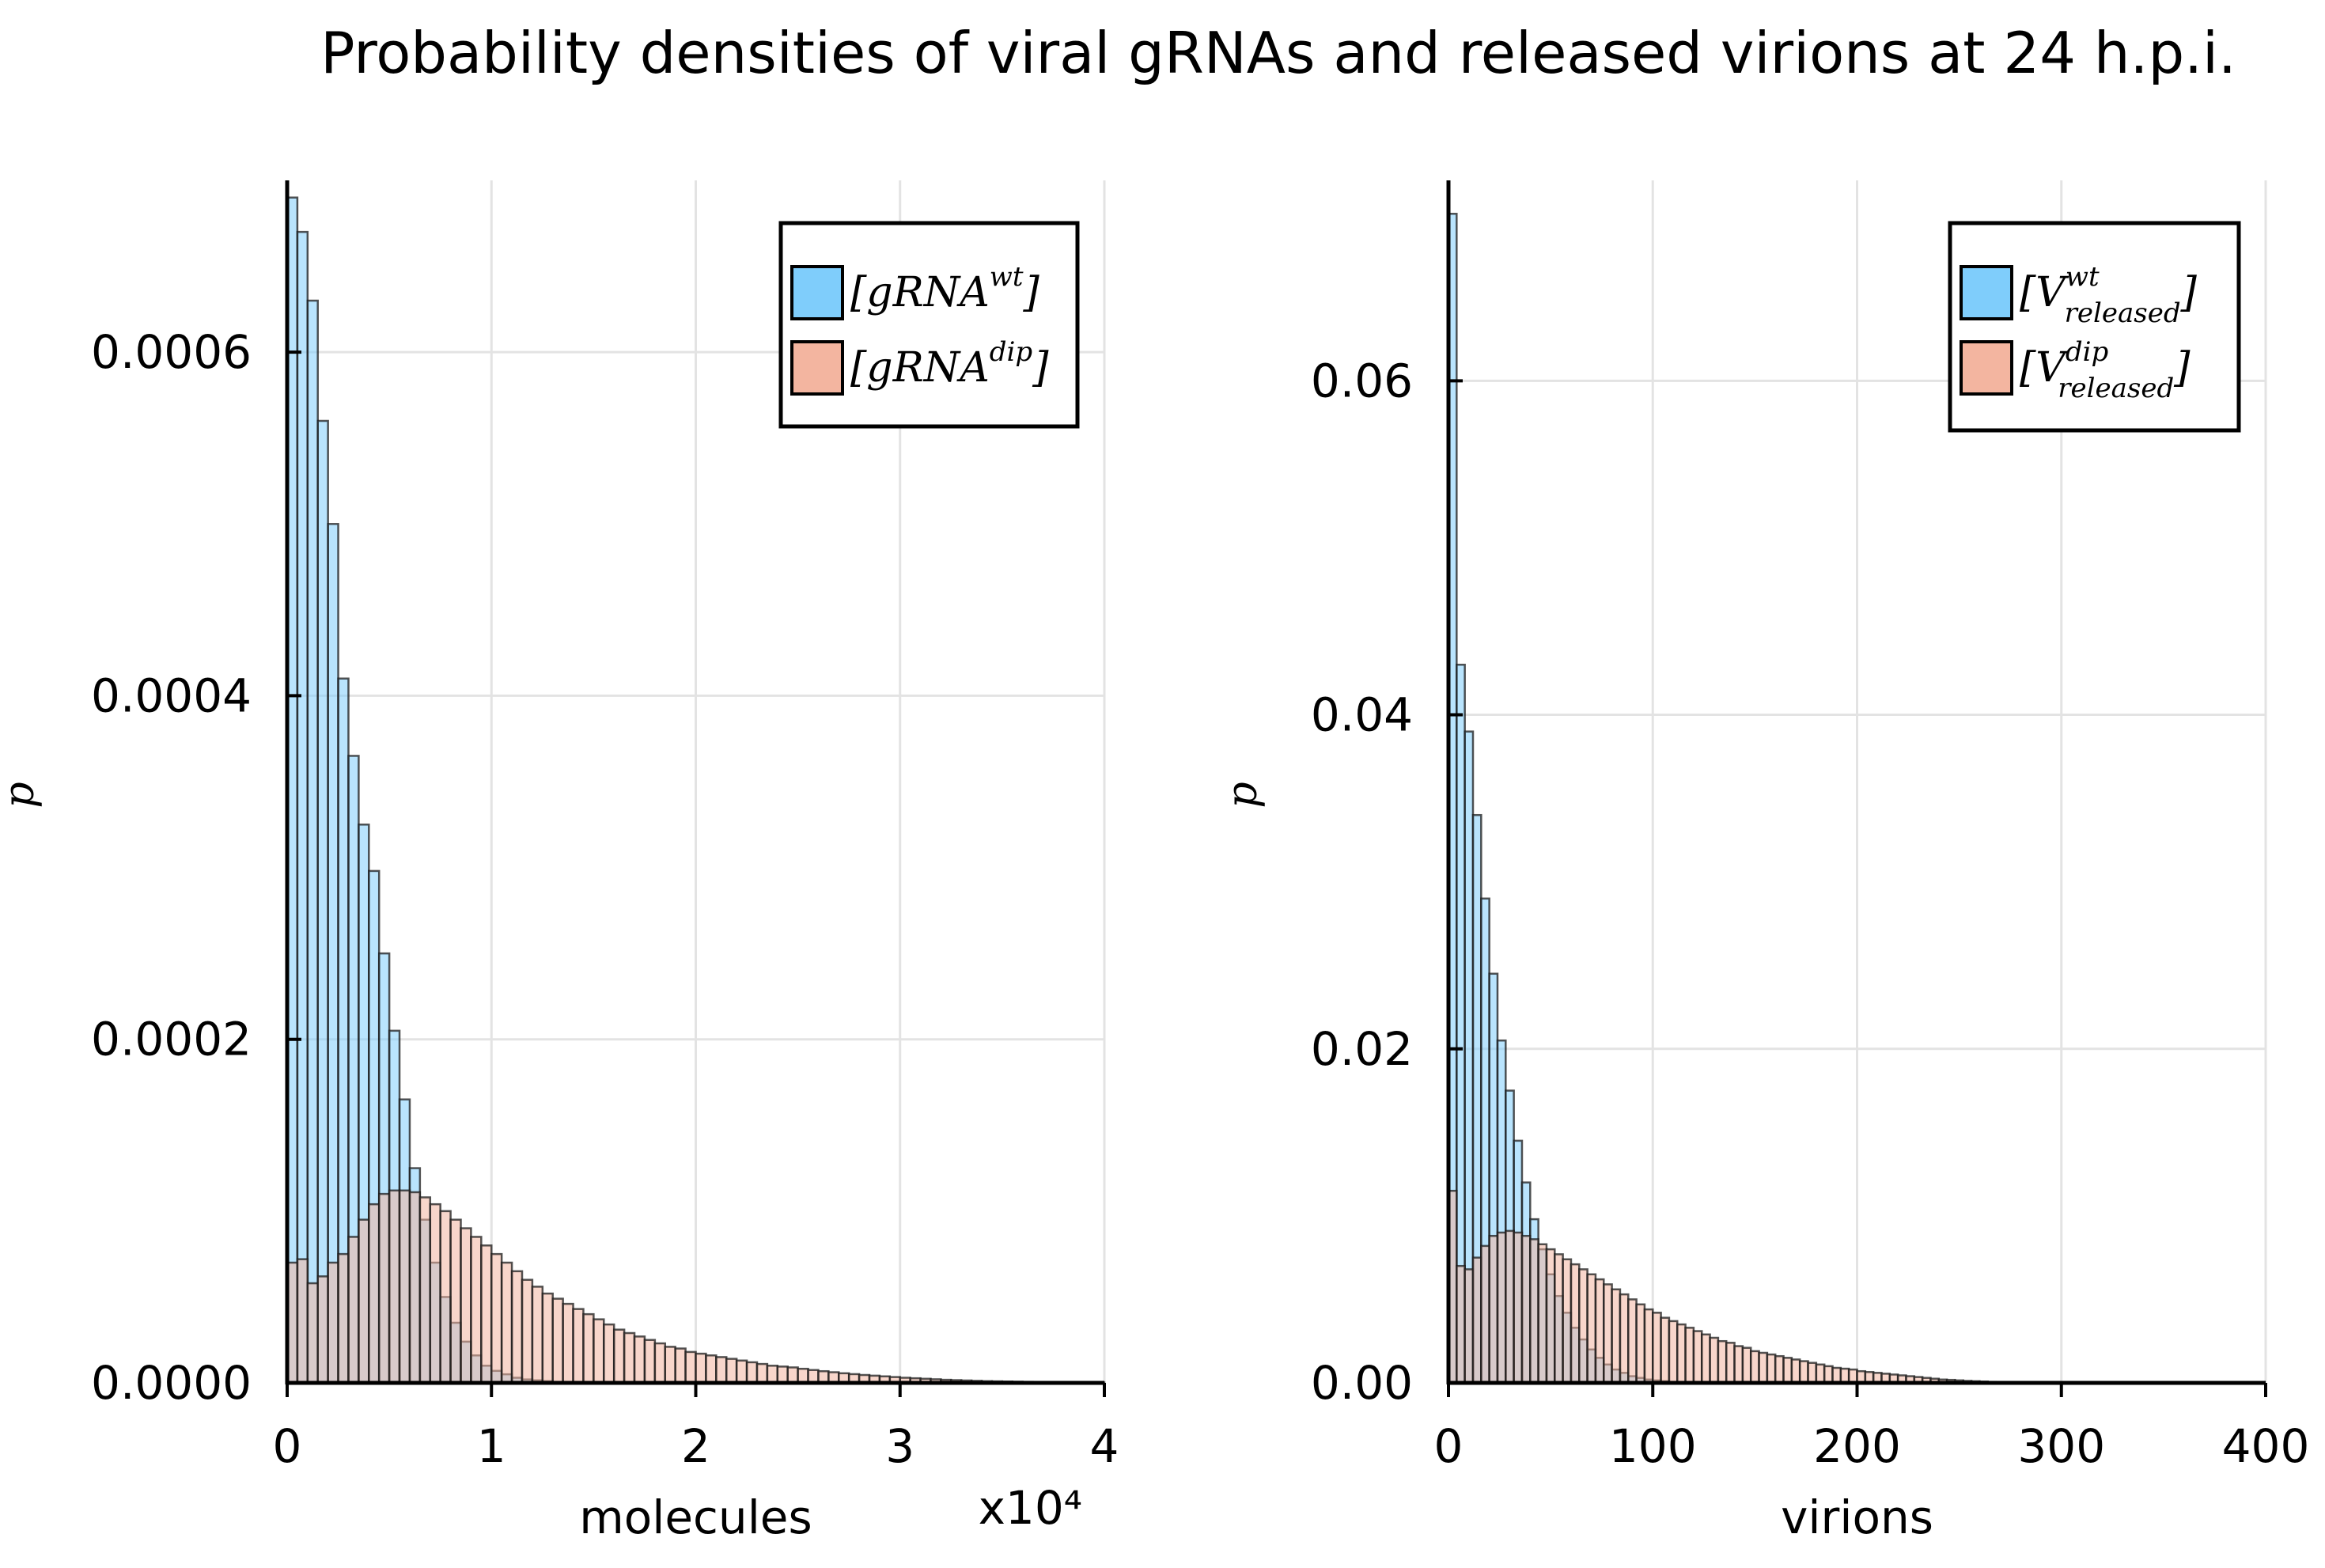 Image resolution: width=2325 pixels, height=1568 pixels. I want to click on left-y-axis-label: p, so click(22, 795).